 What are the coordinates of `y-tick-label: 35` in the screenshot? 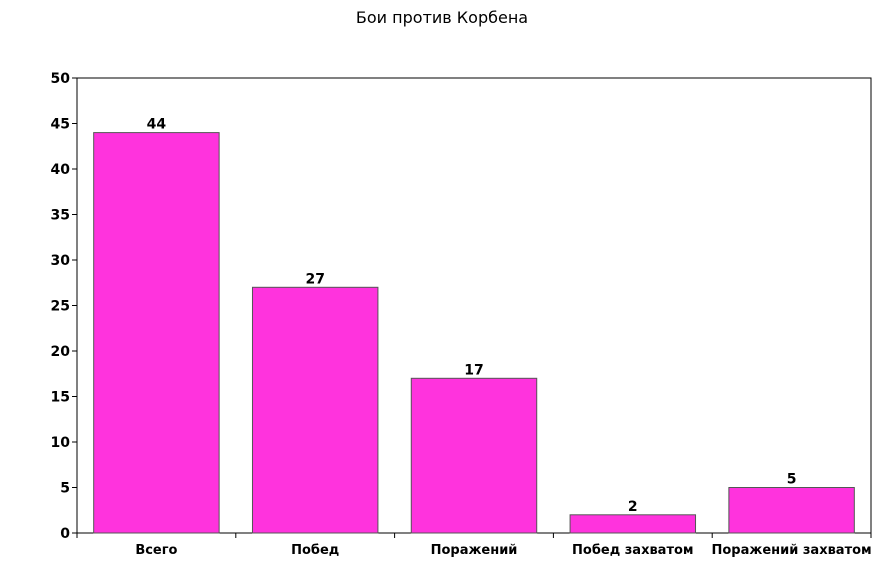 It's located at (60, 216).